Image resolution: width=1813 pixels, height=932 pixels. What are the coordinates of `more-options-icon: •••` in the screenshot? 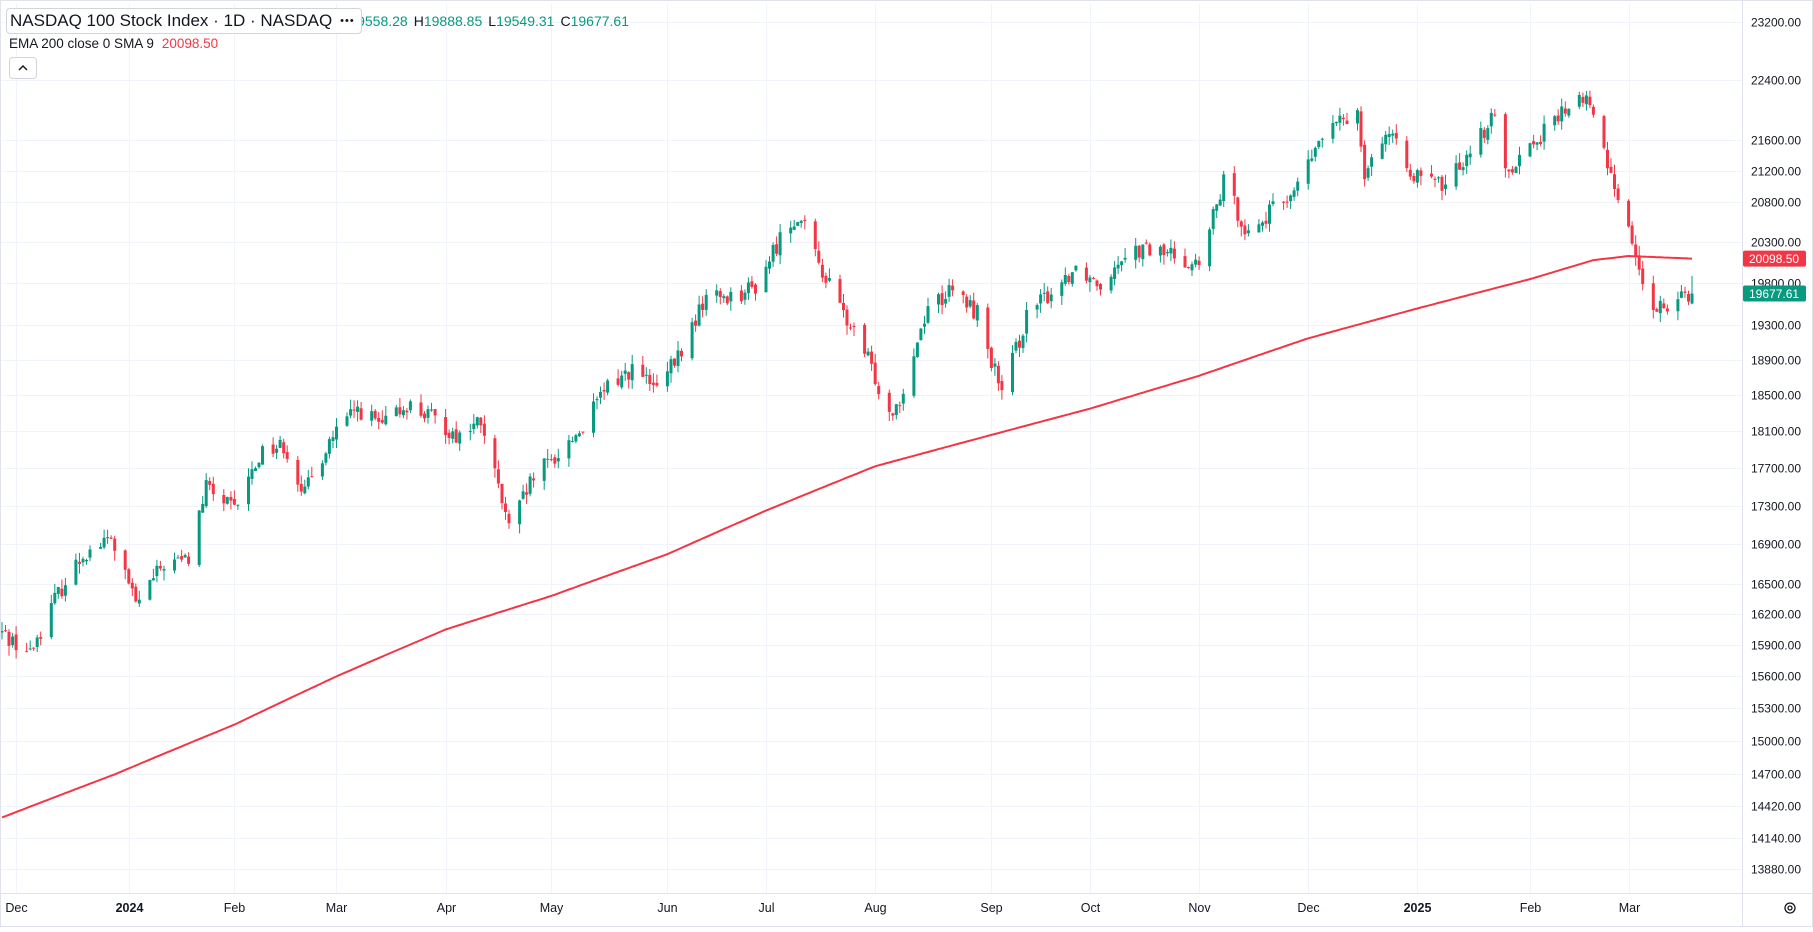 It's located at (347, 21).